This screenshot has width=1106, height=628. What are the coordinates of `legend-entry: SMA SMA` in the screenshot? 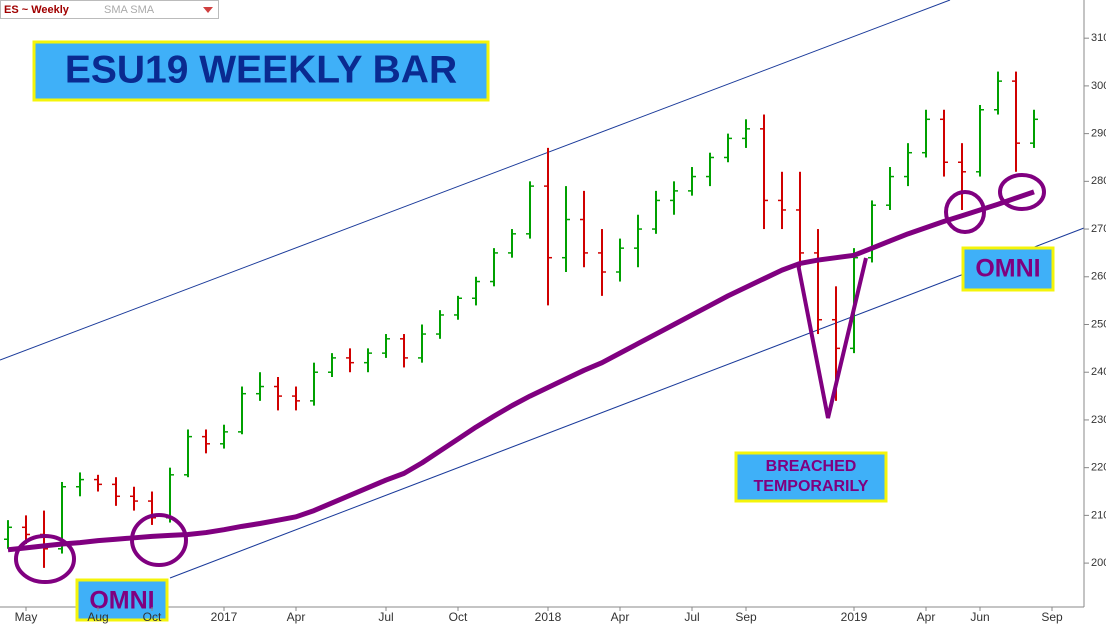 It's located at (129, 10).